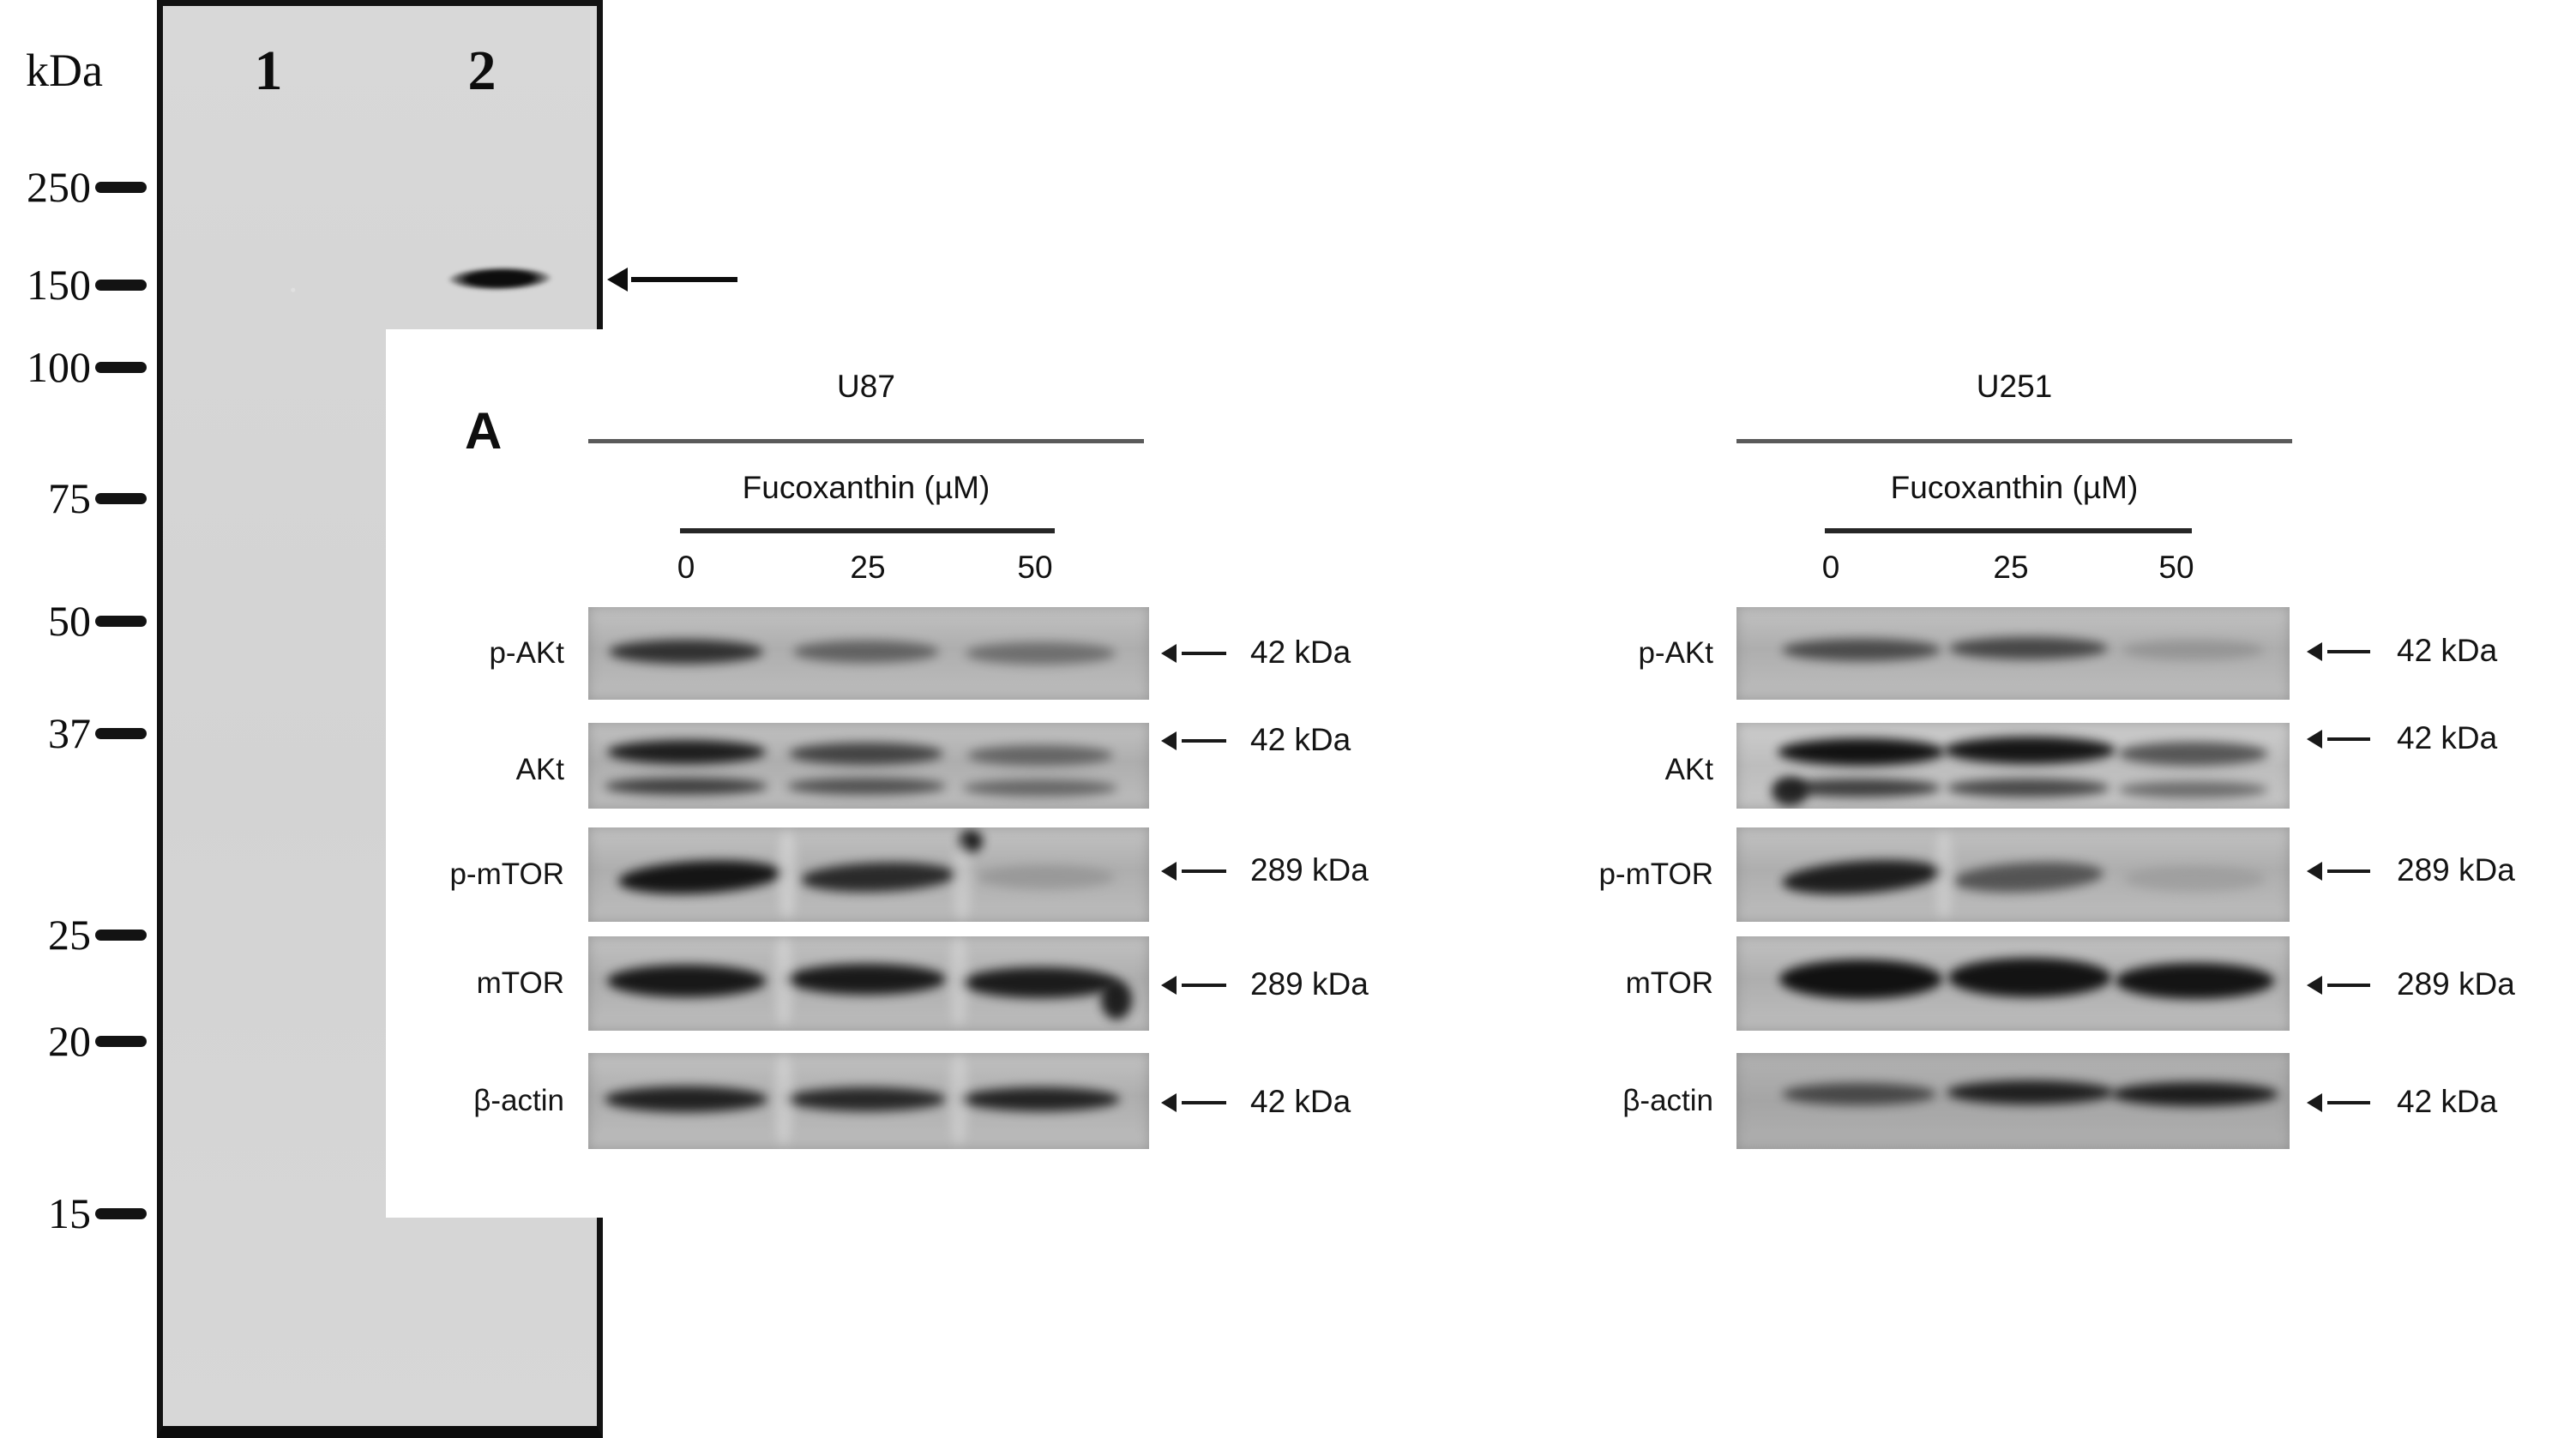  Describe the element at coordinates (2338, 985) in the screenshot. I see `u251-arrow-mtor` at that location.